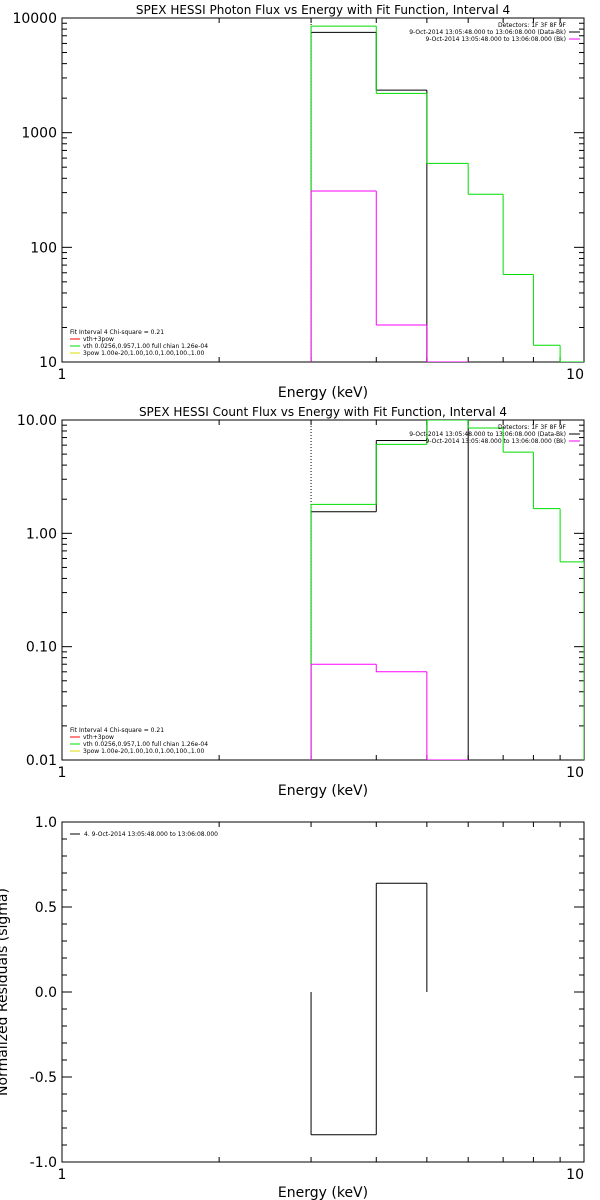 This screenshot has height=1200, width=600. What do you see at coordinates (43, 1078) in the screenshot?
I see `y-tick-label: -0.5` at bounding box center [43, 1078].